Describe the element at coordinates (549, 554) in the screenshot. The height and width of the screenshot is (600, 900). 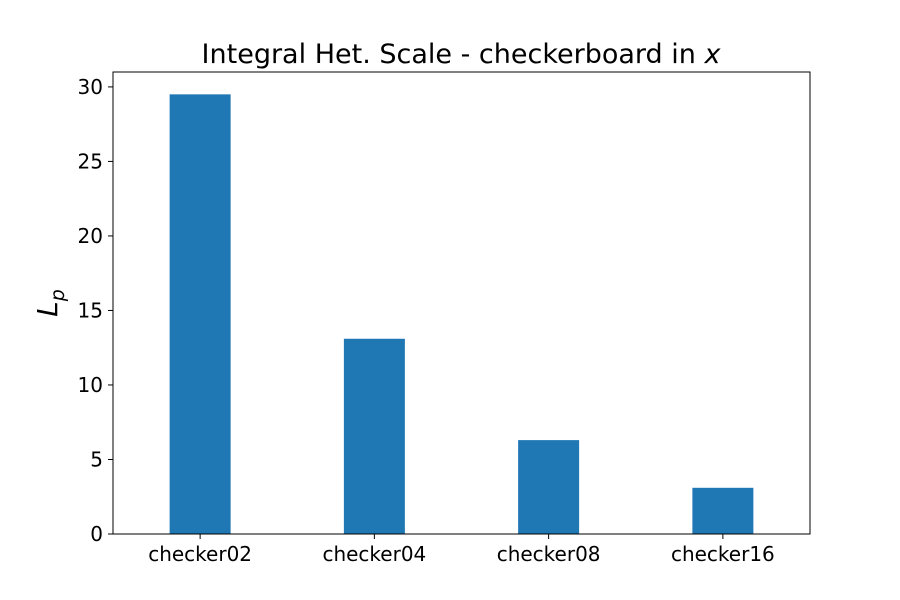
I see `x-tick-label: checker08` at that location.